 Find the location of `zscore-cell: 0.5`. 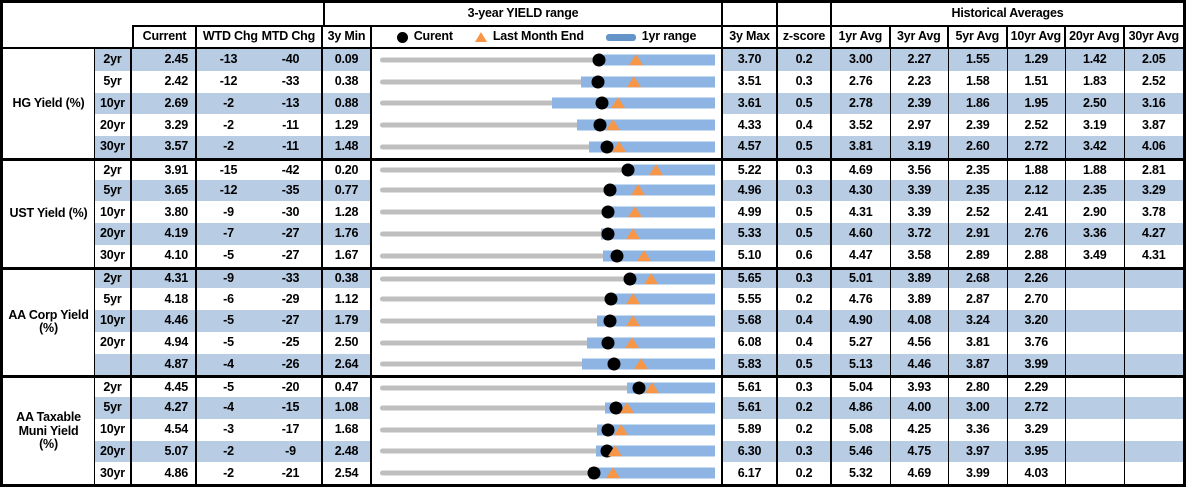

zscore-cell: 0.5 is located at coordinates (805, 103).